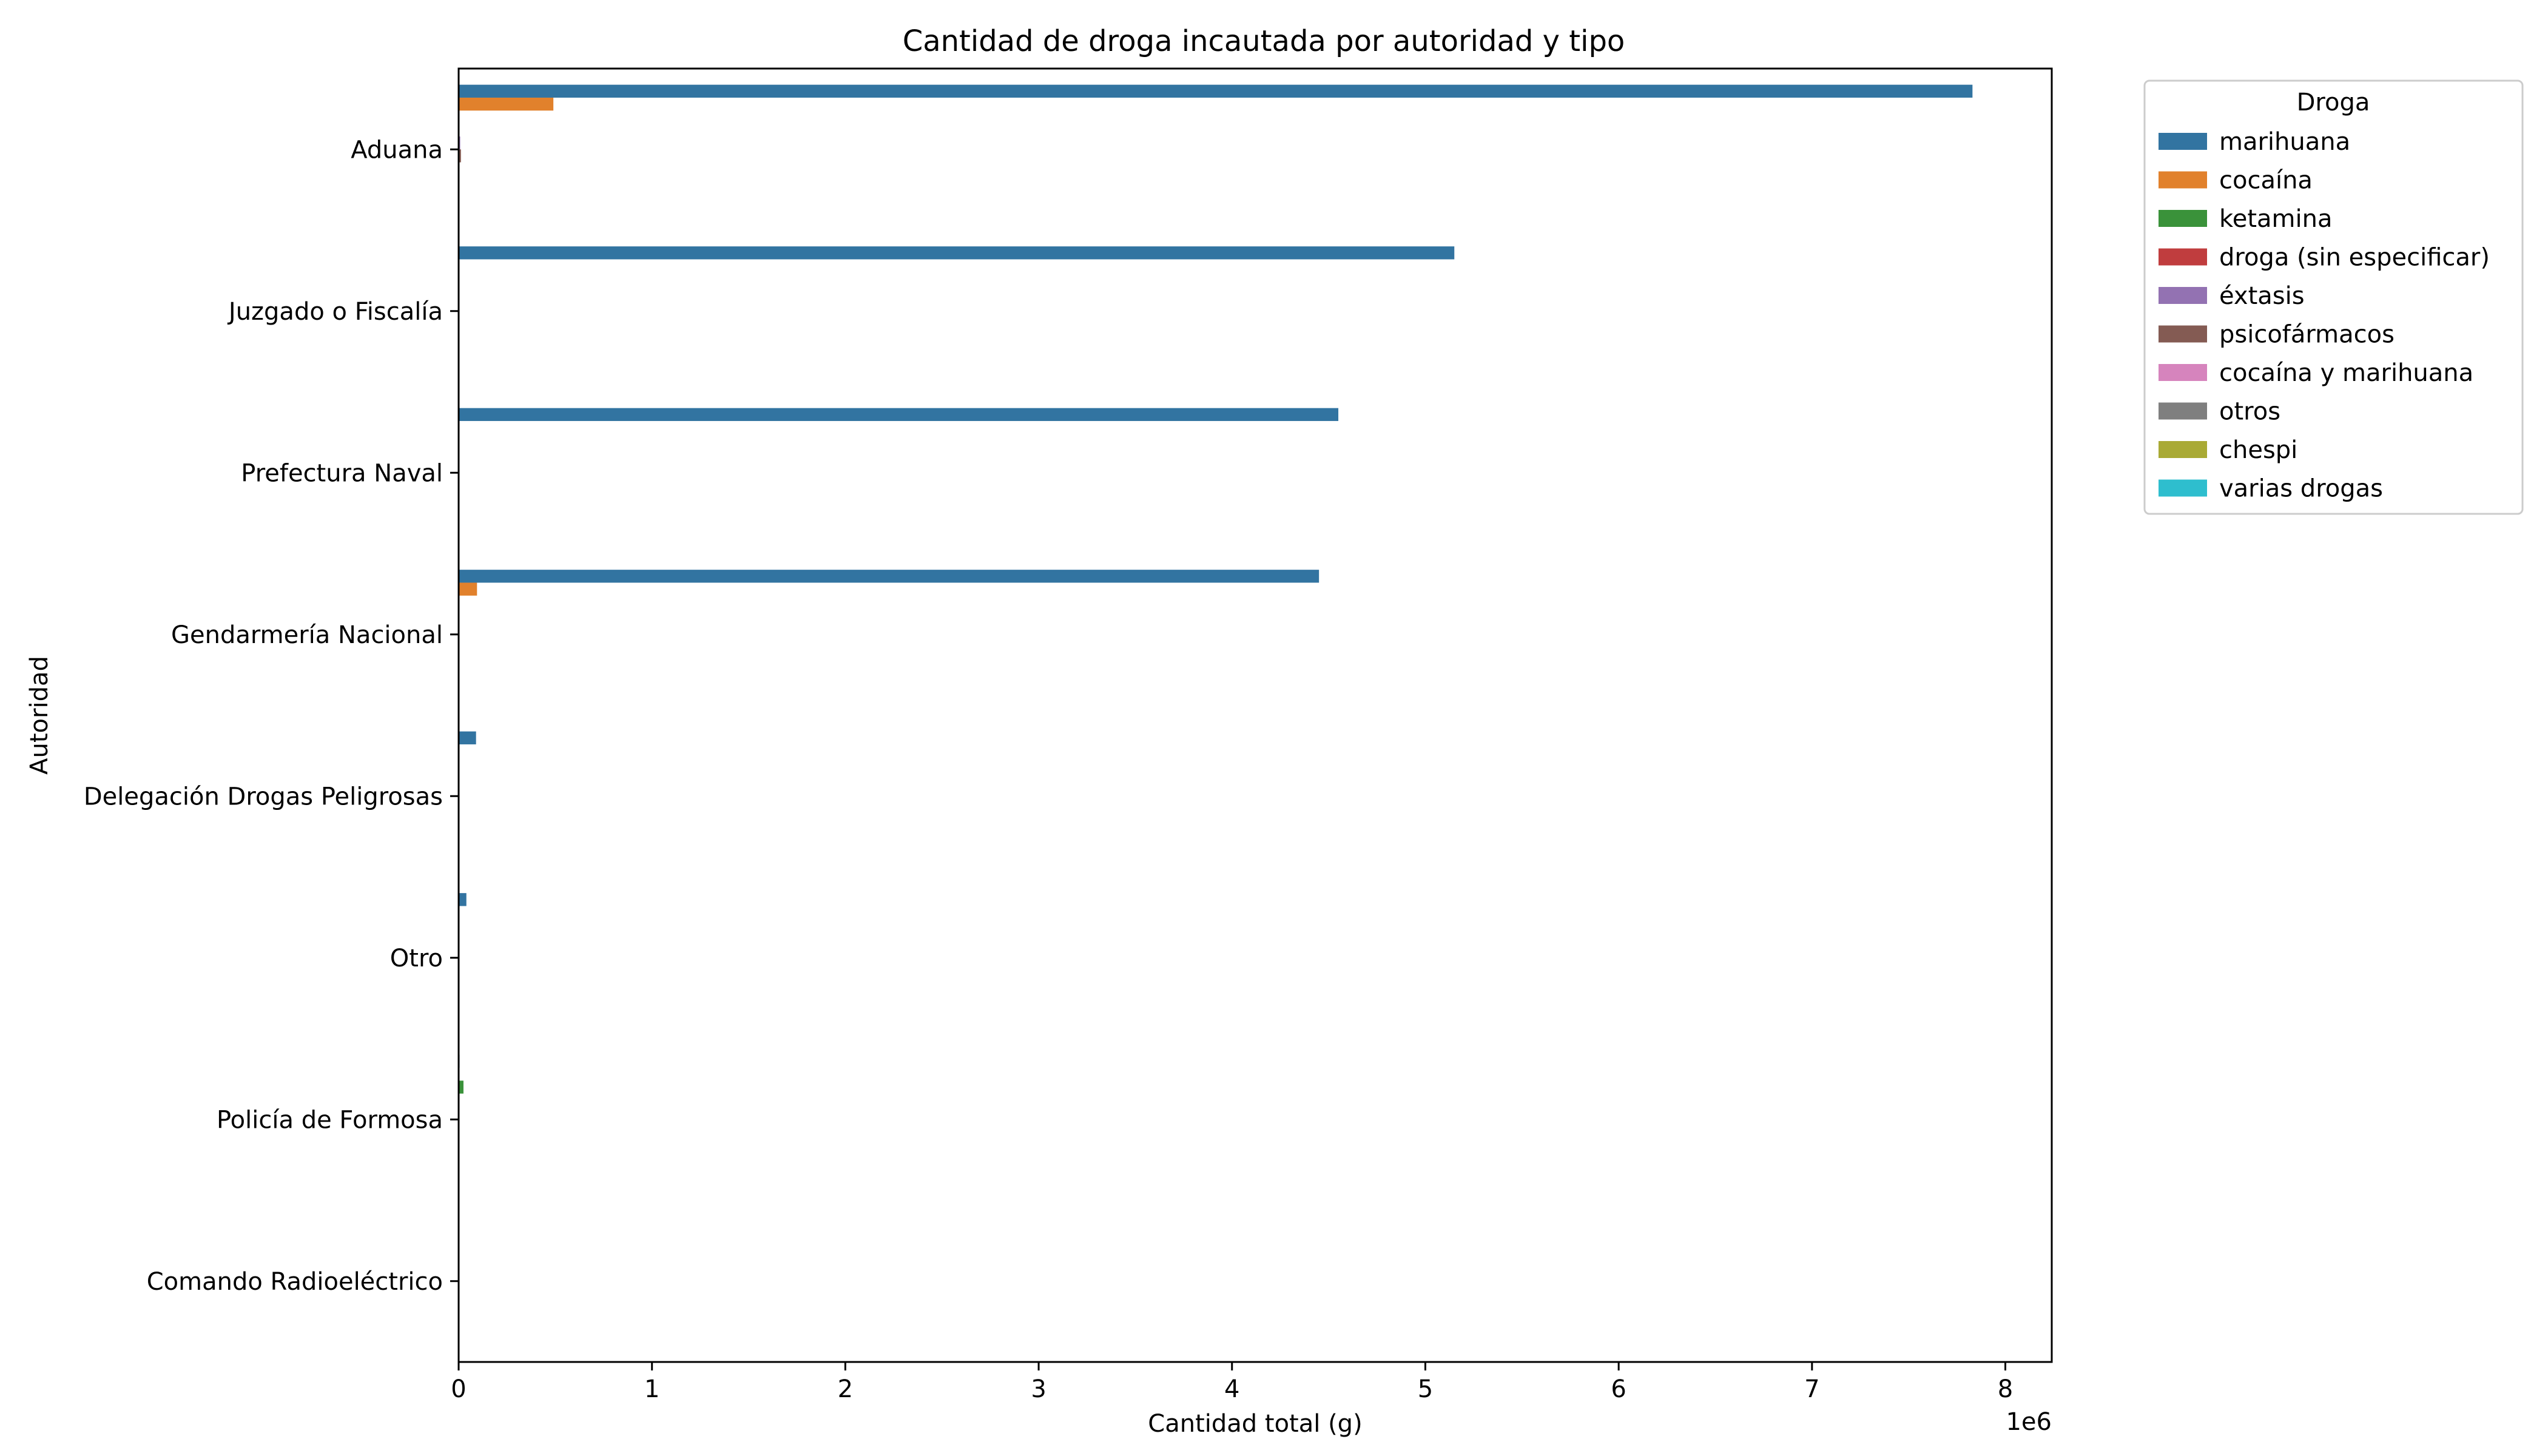  I want to click on legend-item: droga (sin especificar), so click(2324, 258).